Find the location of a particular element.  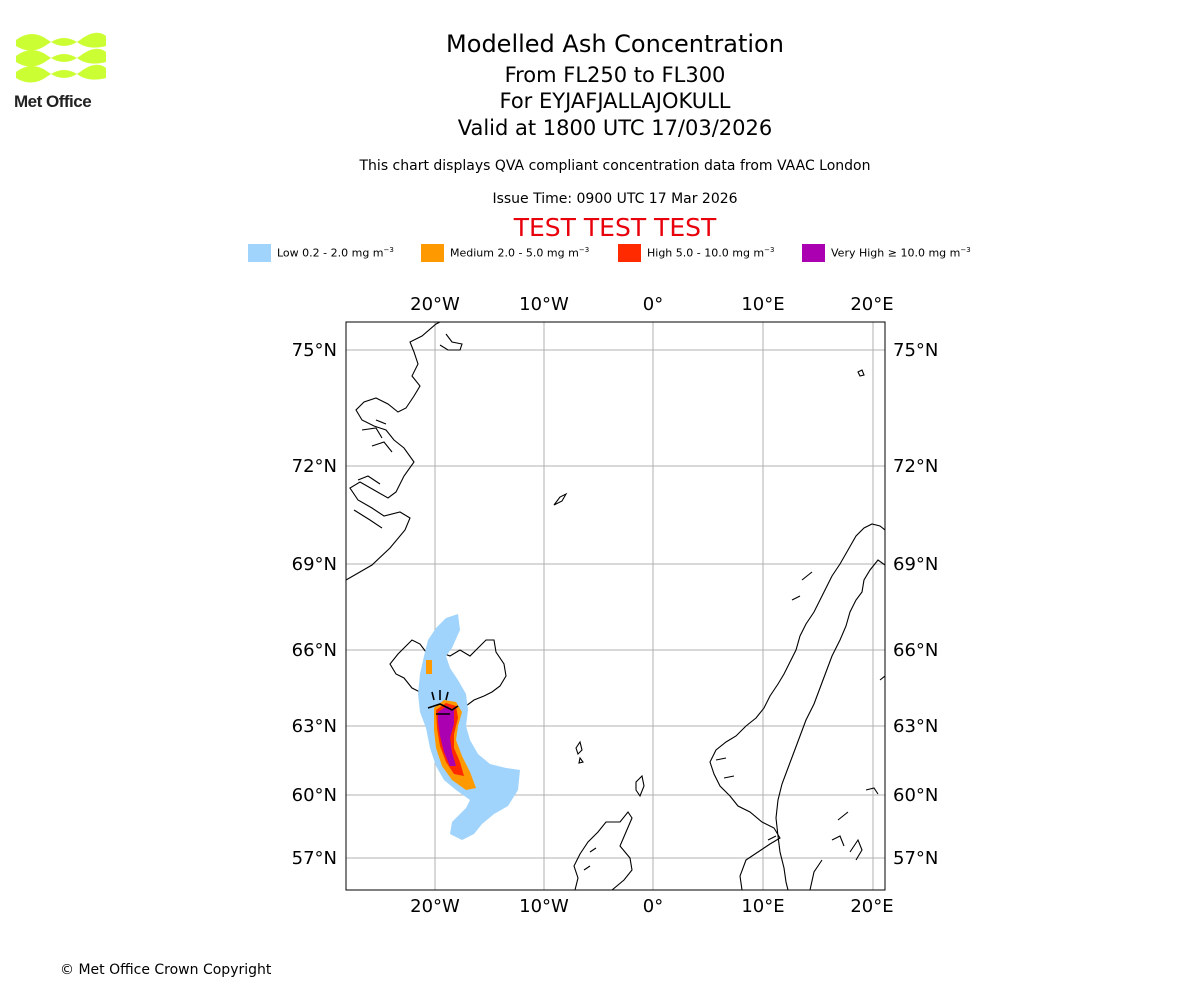

legend-item-low: Low 0.2 - 2.0 mg m−3 is located at coordinates (321, 254).